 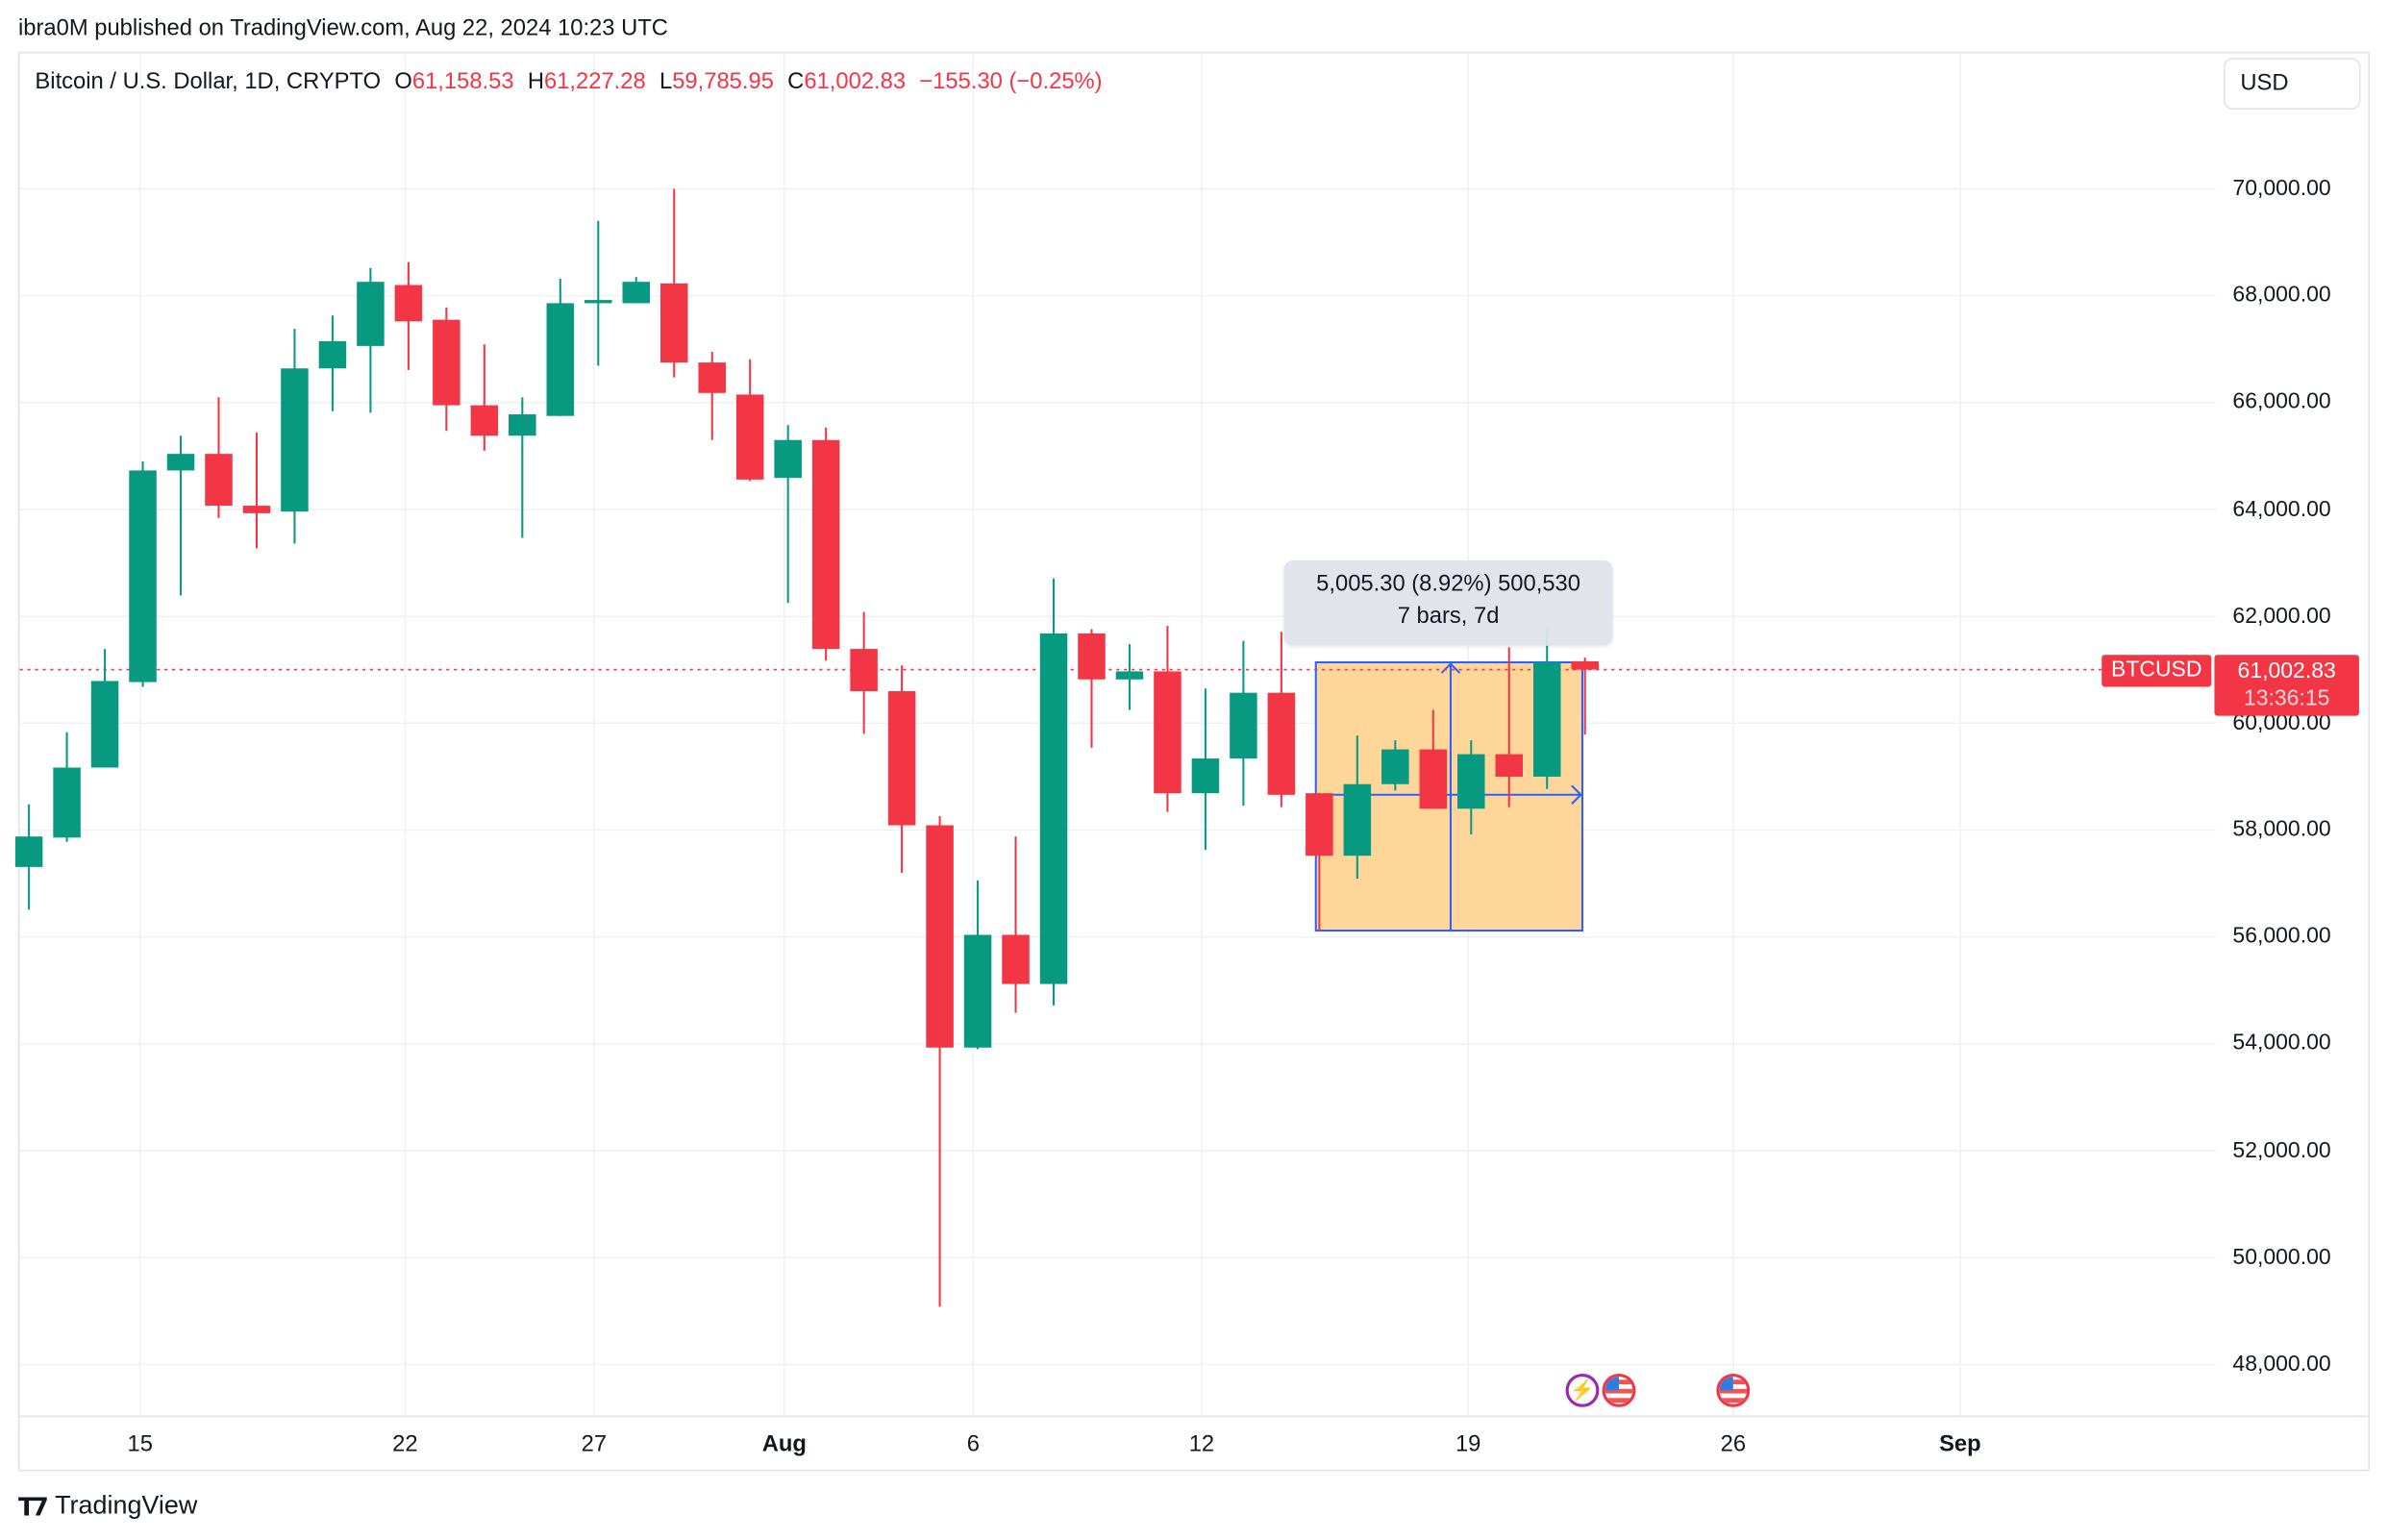 What do you see at coordinates (33, 1506) in the screenshot?
I see `tradingview-mark-icon: T7` at bounding box center [33, 1506].